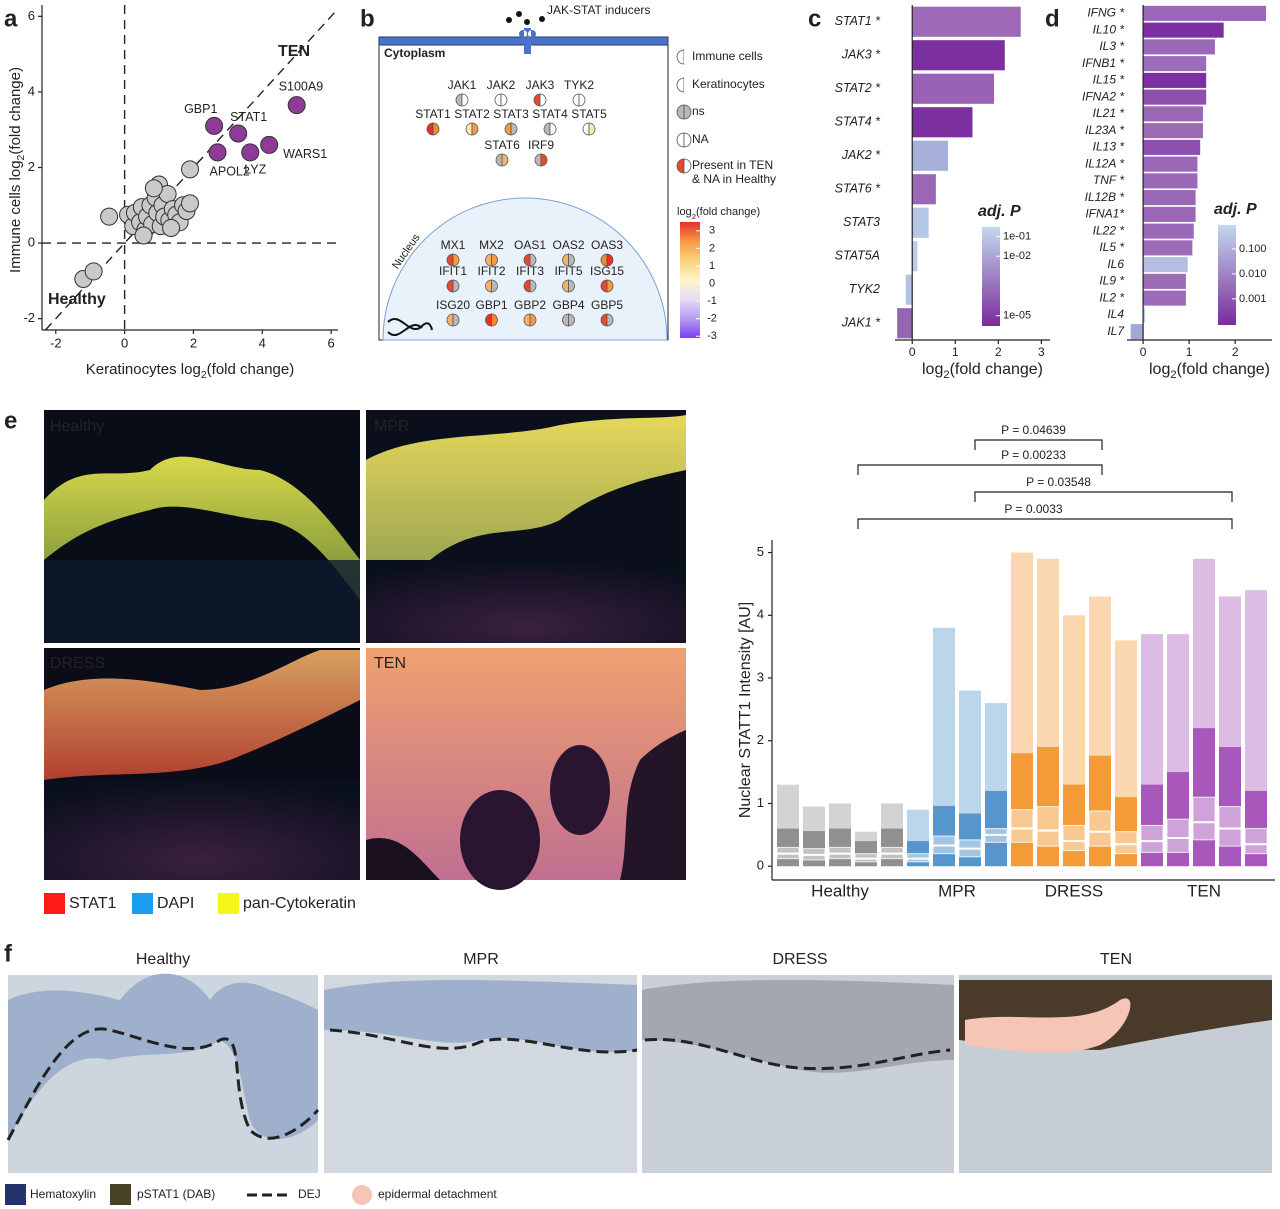 The width and height of the screenshot is (1280, 1209). Describe the element at coordinates (861, 155) in the screenshot. I see `category-label: JAK2 *` at that location.